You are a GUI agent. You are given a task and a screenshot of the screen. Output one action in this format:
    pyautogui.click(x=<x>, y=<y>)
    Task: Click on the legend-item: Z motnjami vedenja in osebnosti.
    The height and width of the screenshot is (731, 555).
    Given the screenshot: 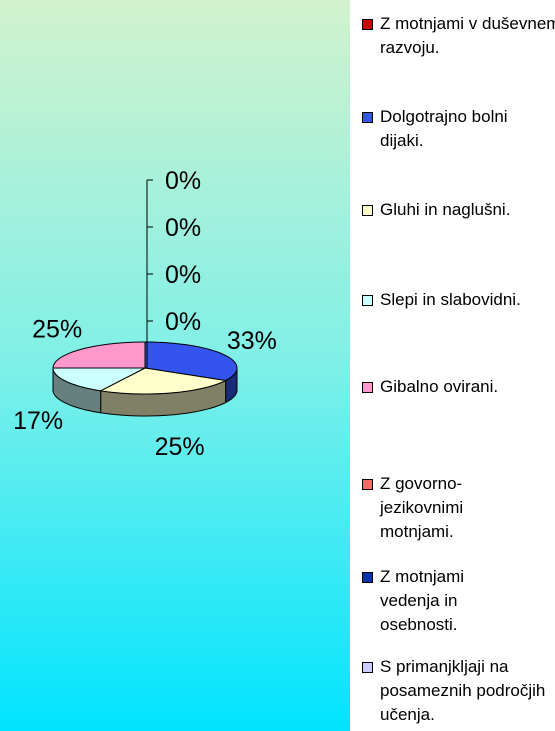 What is the action you would take?
    pyautogui.click(x=419, y=601)
    